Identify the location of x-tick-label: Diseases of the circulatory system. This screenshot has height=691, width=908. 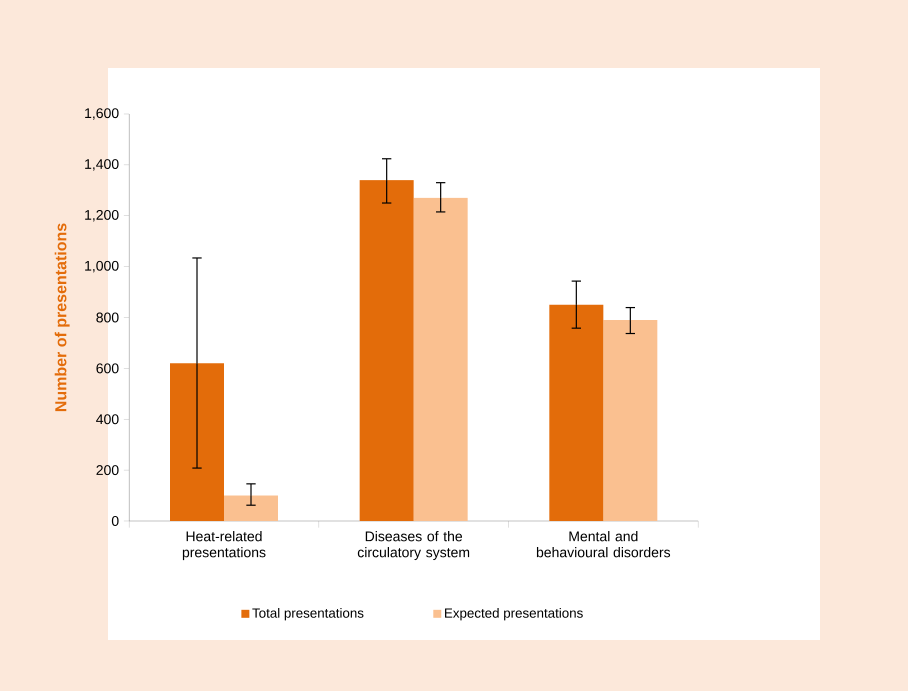
(414, 545).